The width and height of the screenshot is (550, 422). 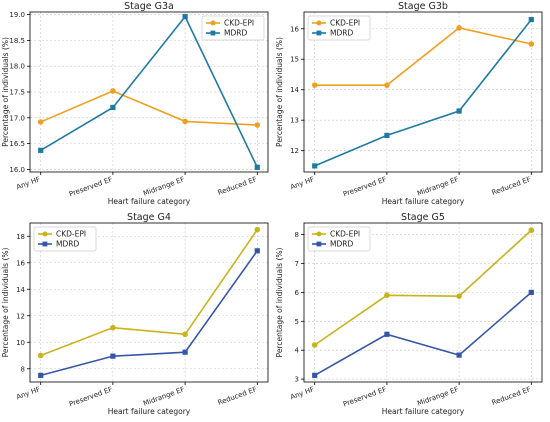 I want to click on y-tick-label: 16, so click(x=20, y=263).